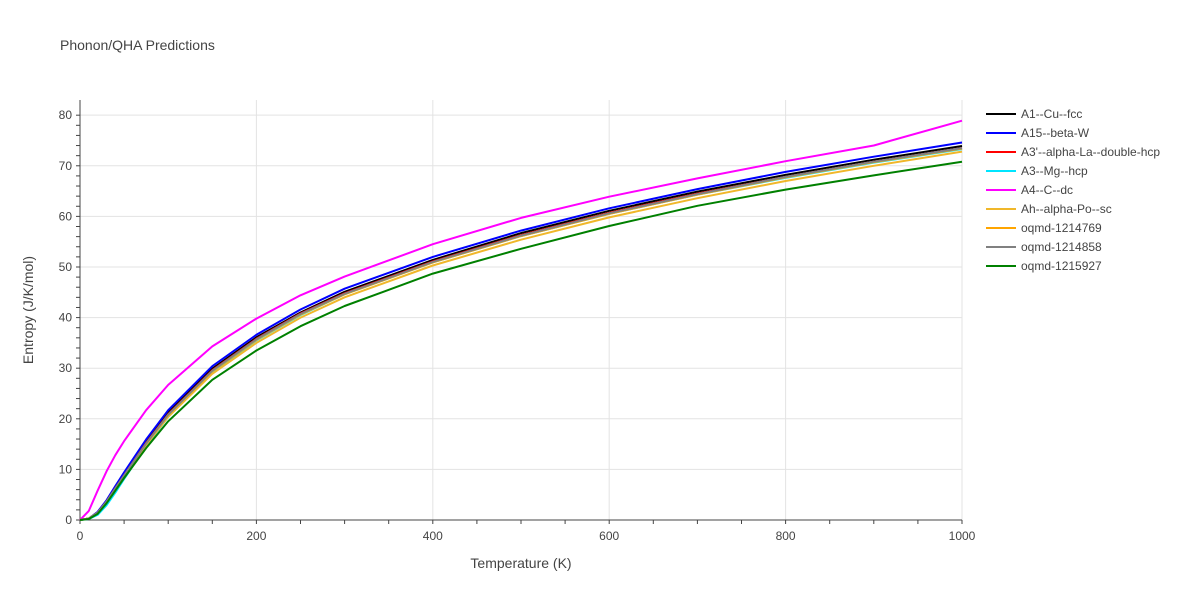  What do you see at coordinates (66, 267) in the screenshot?
I see `y-tick-label: 50` at bounding box center [66, 267].